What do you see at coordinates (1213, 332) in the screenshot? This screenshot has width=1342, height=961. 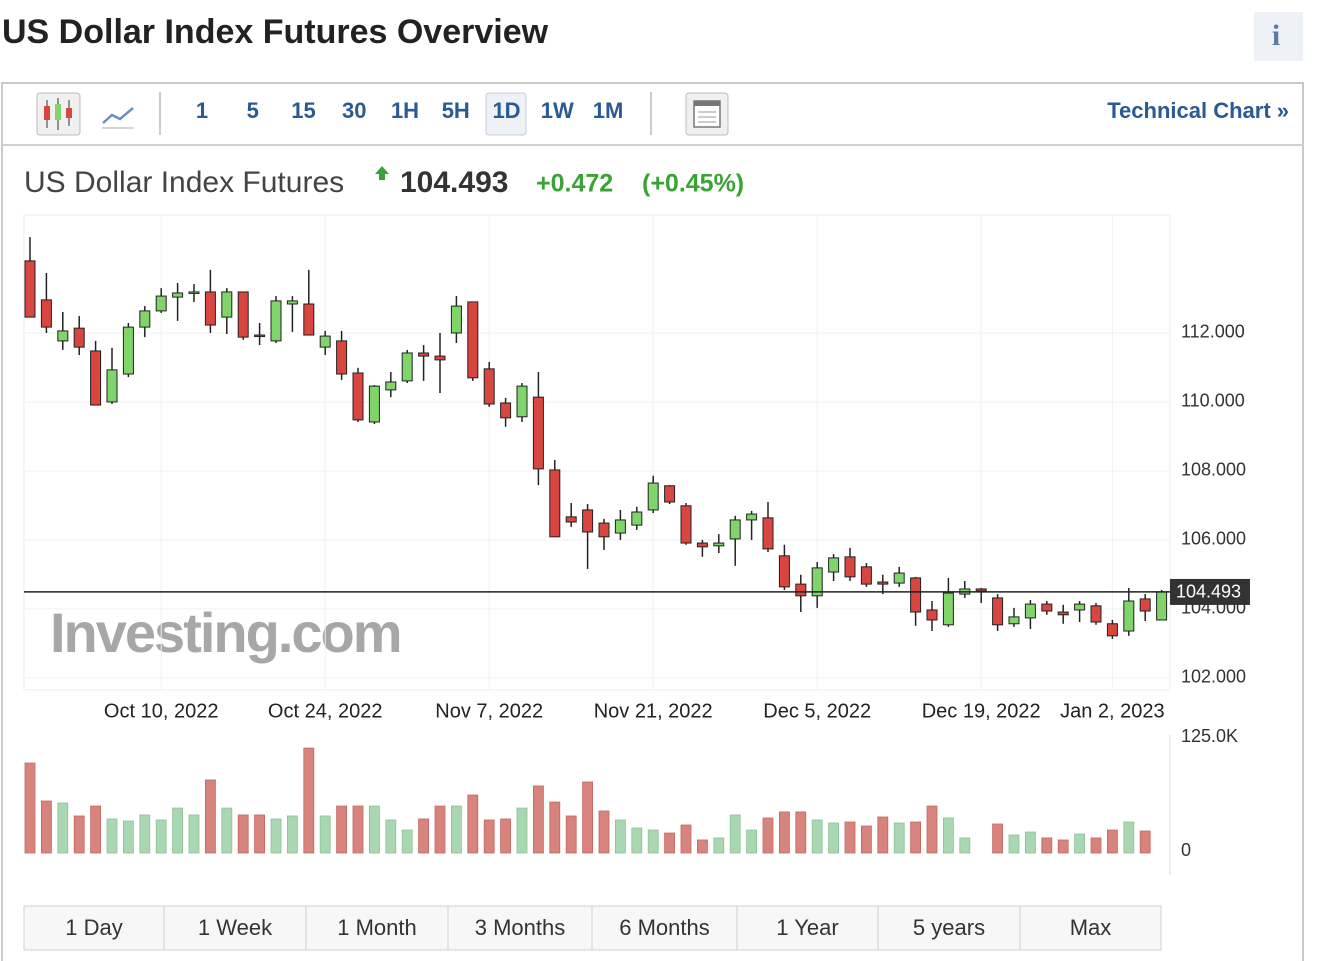 I see `y-tick-label: 112.000` at bounding box center [1213, 332].